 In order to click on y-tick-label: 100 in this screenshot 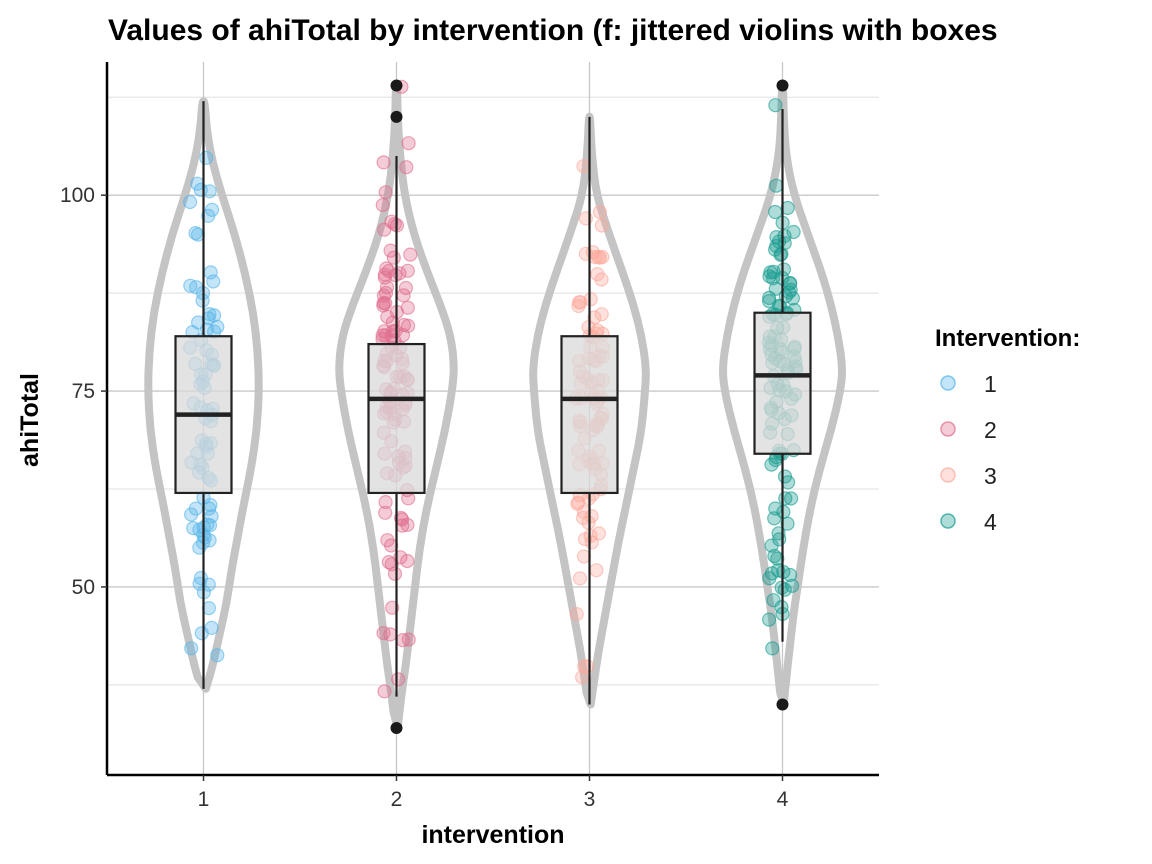, I will do `click(77, 195)`.